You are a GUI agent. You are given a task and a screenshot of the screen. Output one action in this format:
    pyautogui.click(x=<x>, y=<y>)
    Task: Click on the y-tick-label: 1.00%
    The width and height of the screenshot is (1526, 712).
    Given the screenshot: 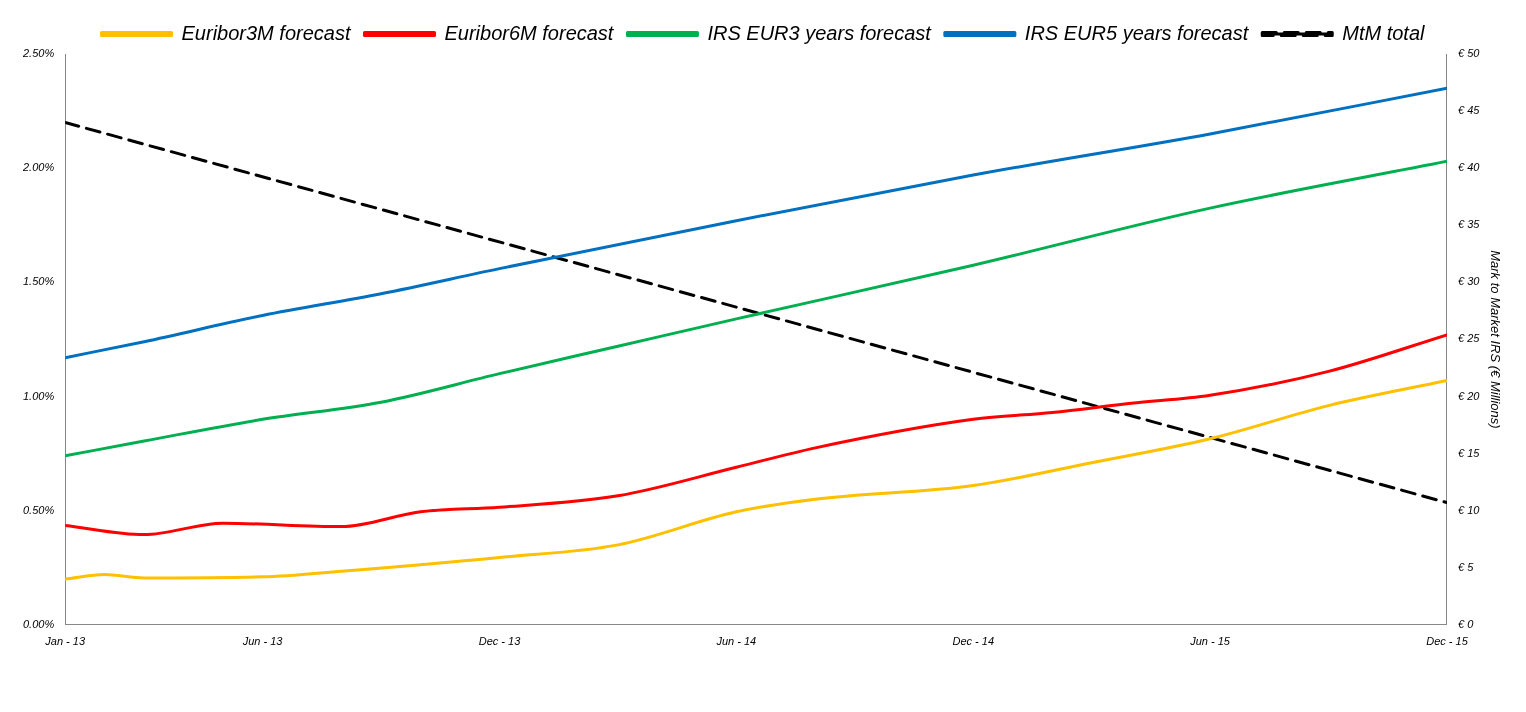 What is the action you would take?
    pyautogui.click(x=38, y=395)
    